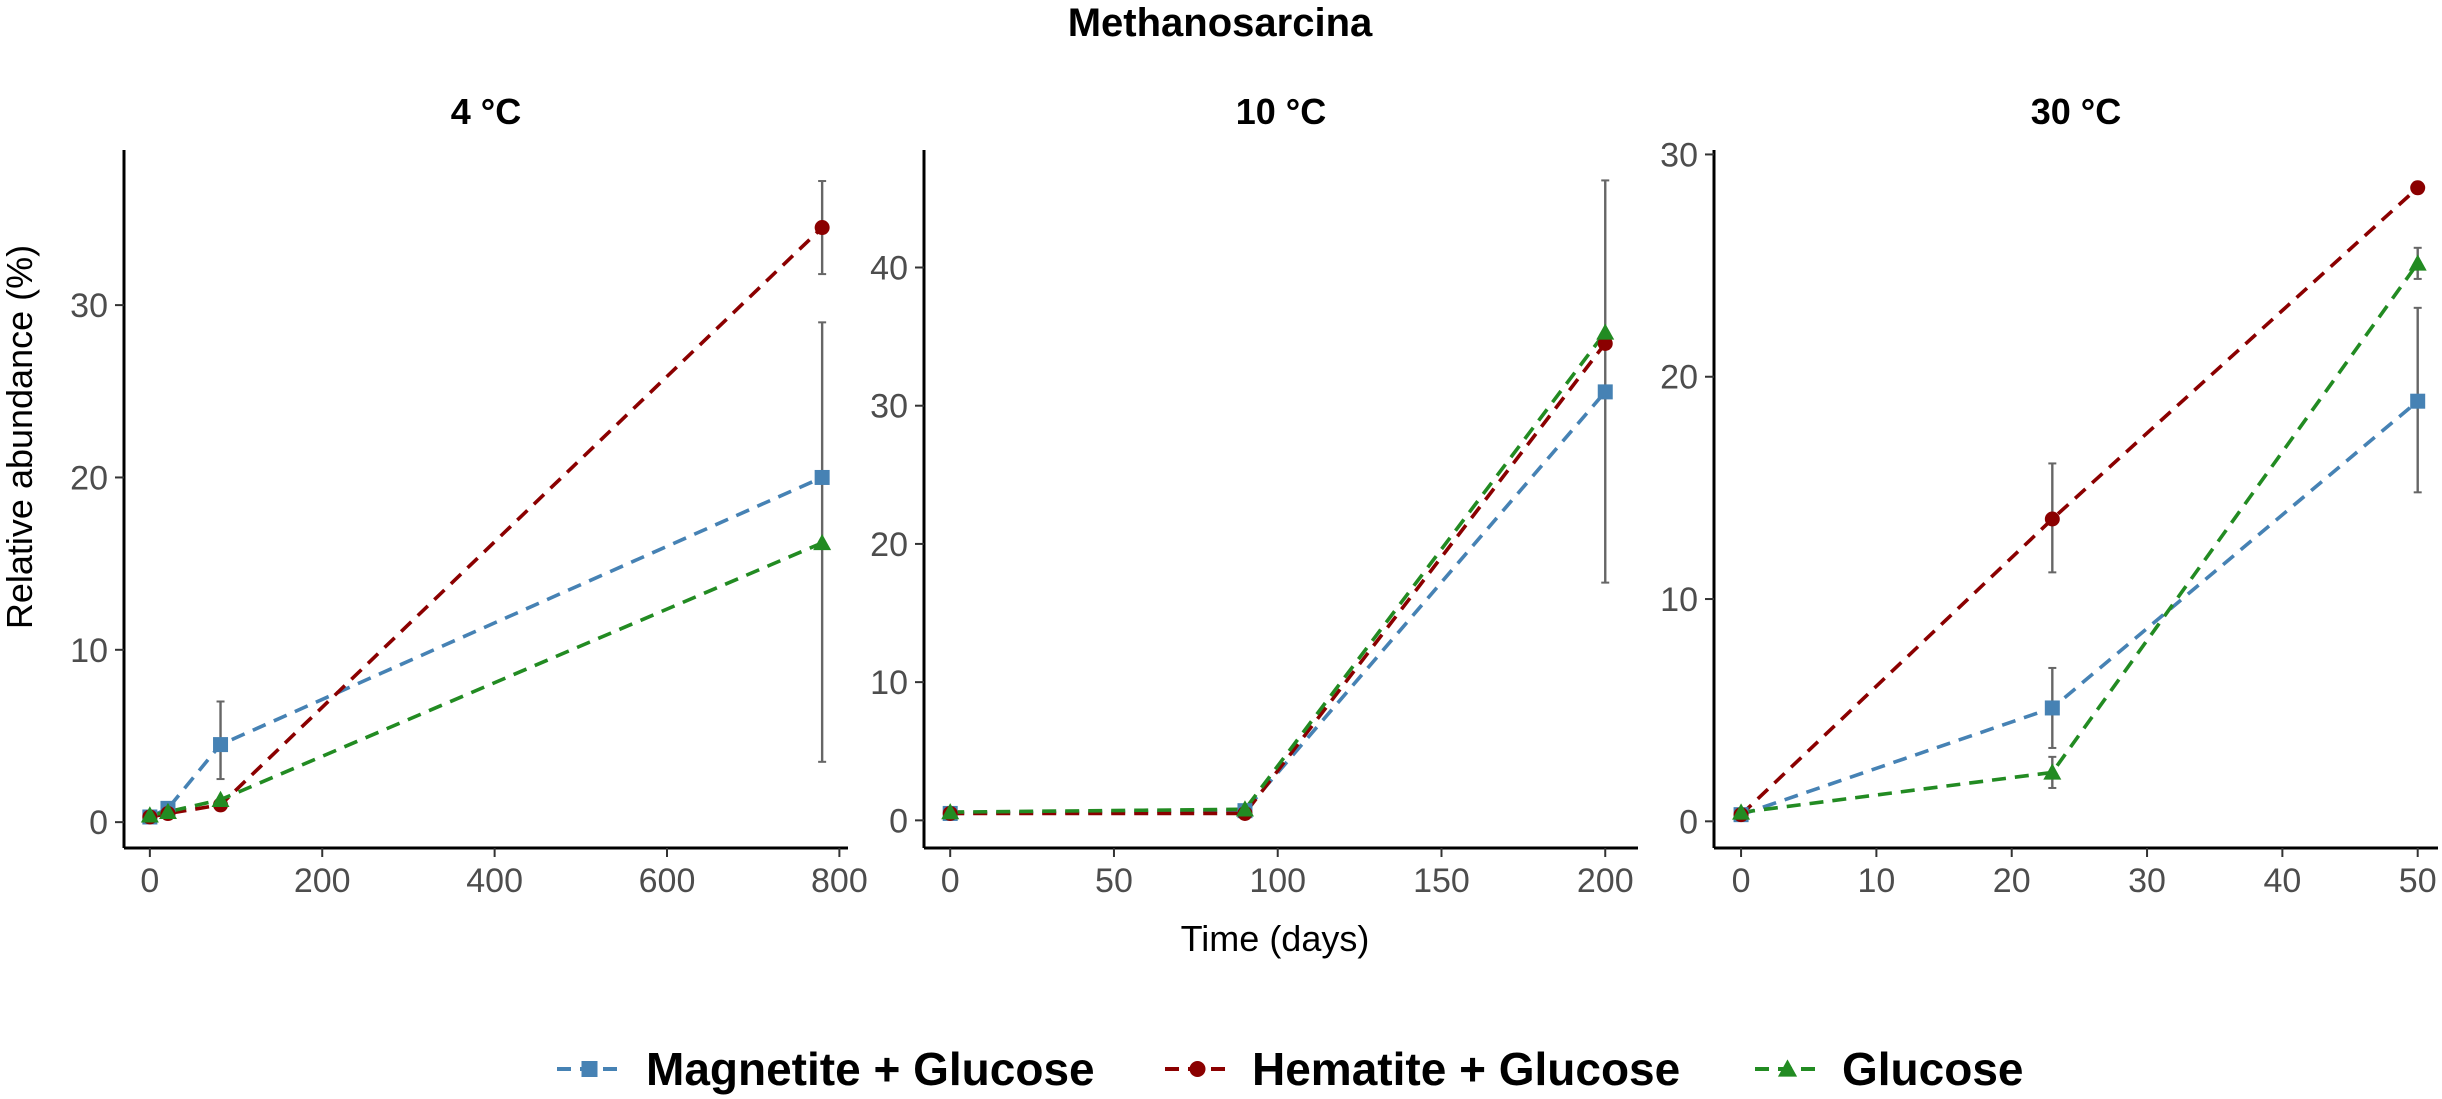 This screenshot has width=2442, height=1099. I want to click on legend-item-hematite: Hematite + Glucose, so click(1422, 1069).